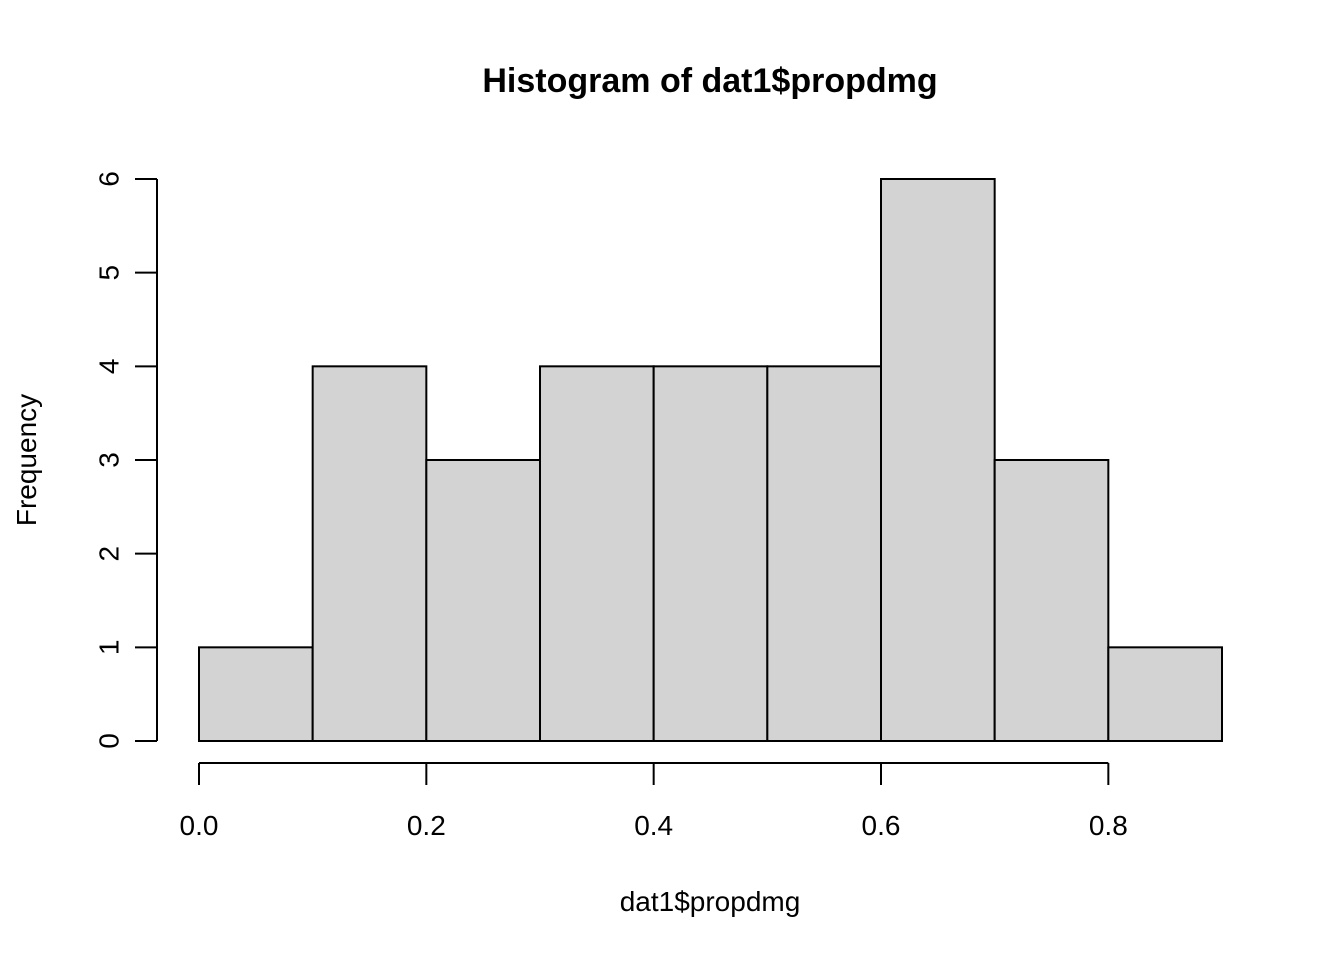 This screenshot has width=1344, height=960. What do you see at coordinates (108, 460) in the screenshot?
I see `y-tick-label: 3` at bounding box center [108, 460].